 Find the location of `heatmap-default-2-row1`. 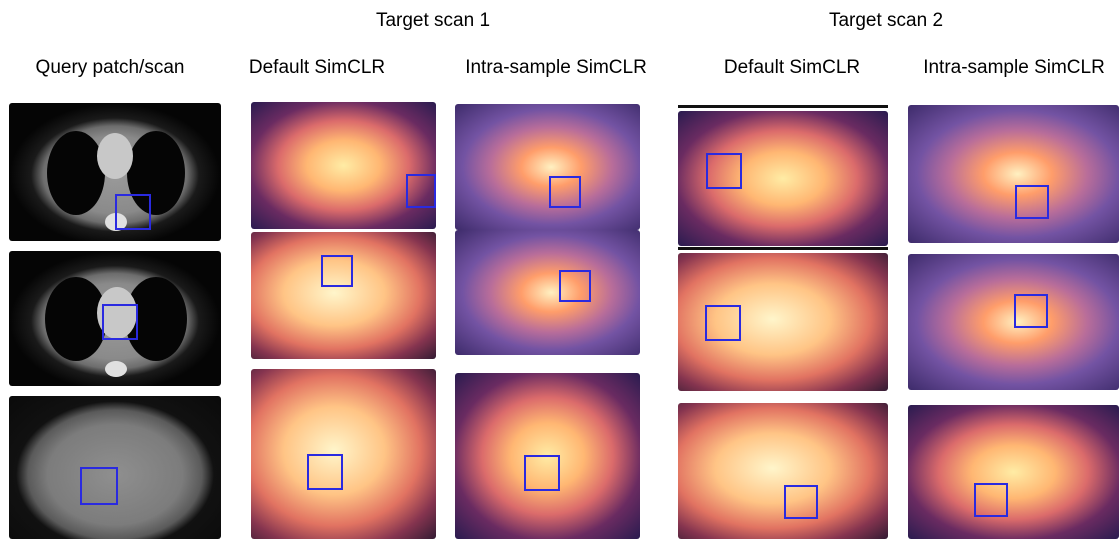

heatmap-default-2-row1 is located at coordinates (783, 178).